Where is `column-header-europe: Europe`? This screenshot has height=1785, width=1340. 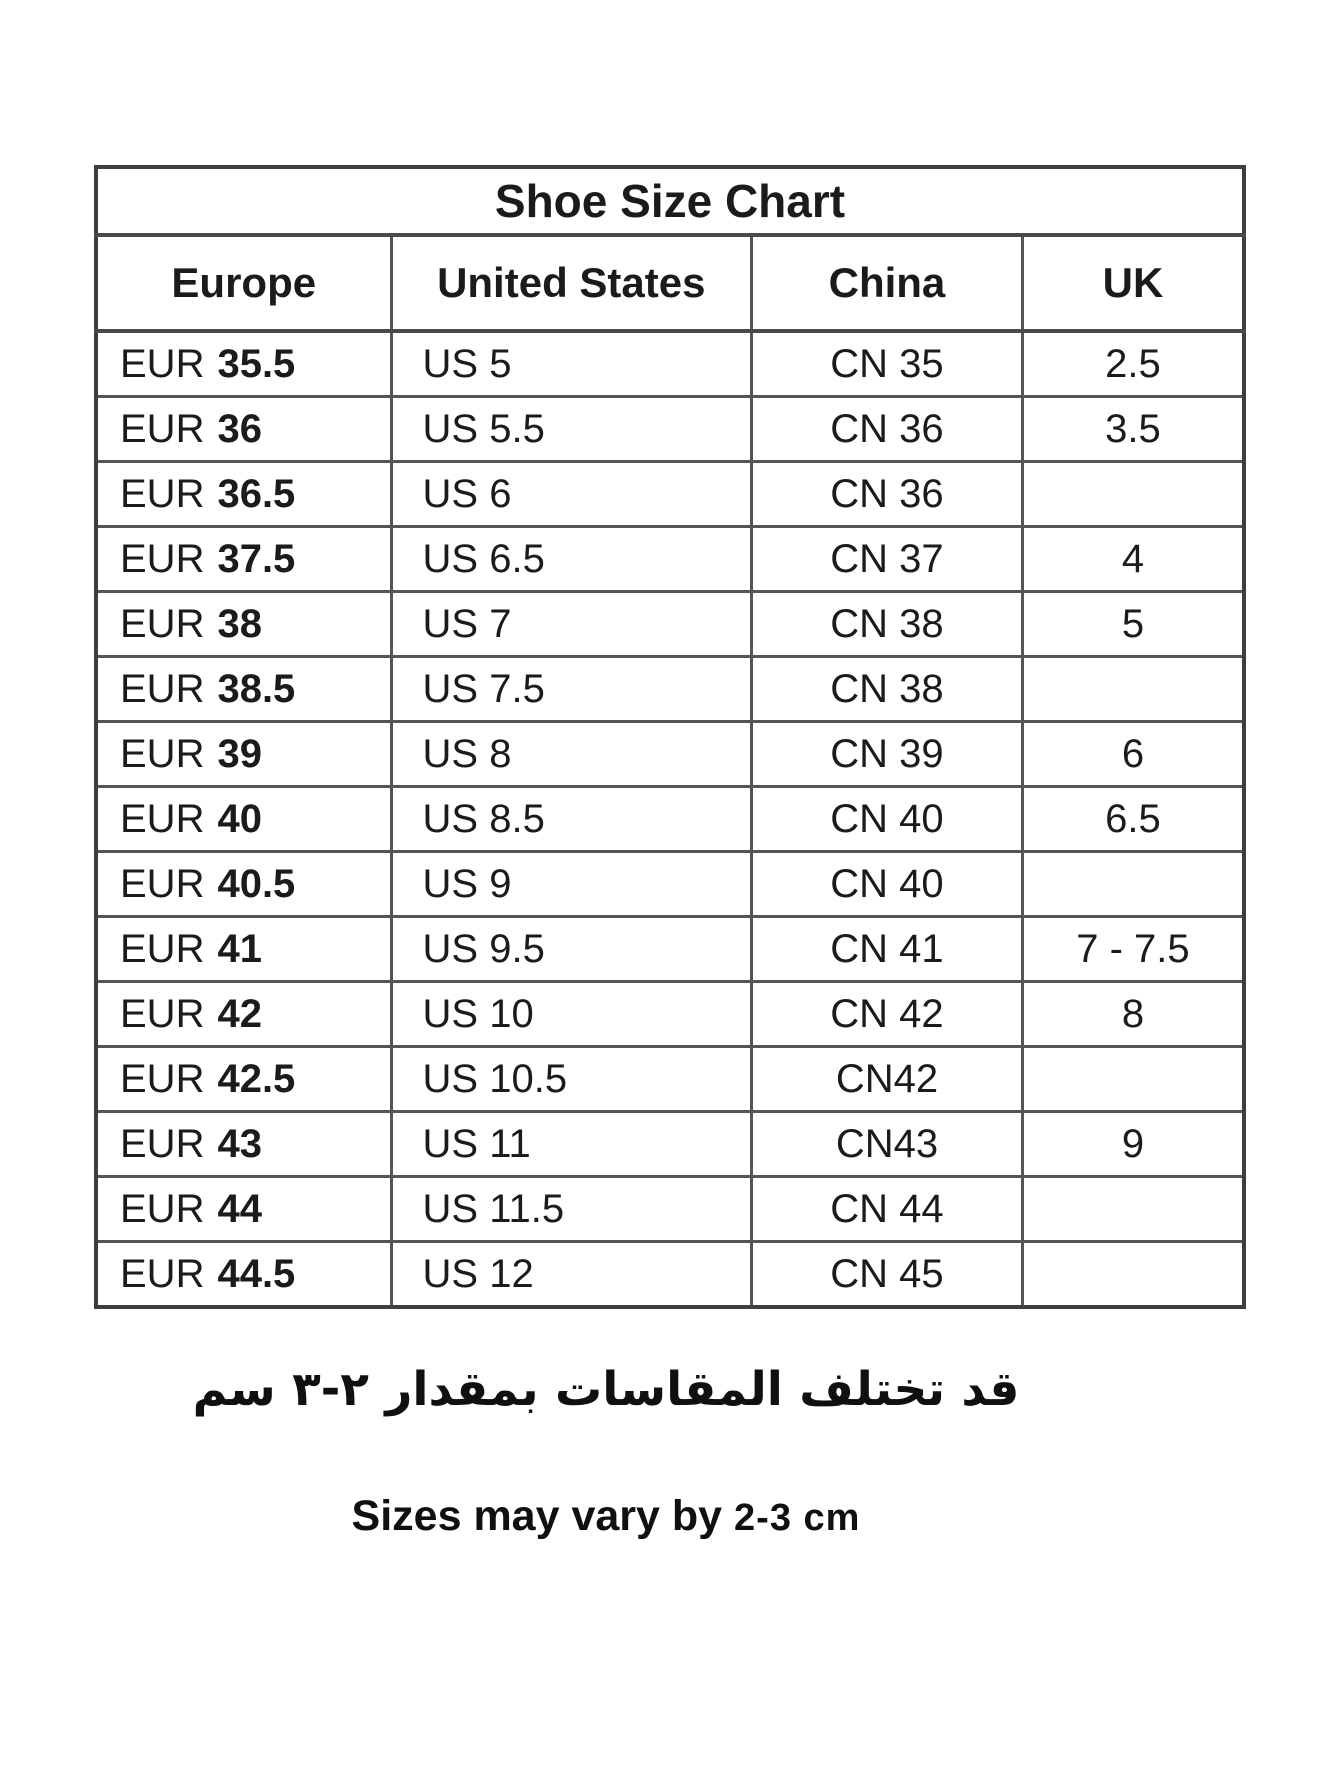 column-header-europe: Europe is located at coordinates (243, 283).